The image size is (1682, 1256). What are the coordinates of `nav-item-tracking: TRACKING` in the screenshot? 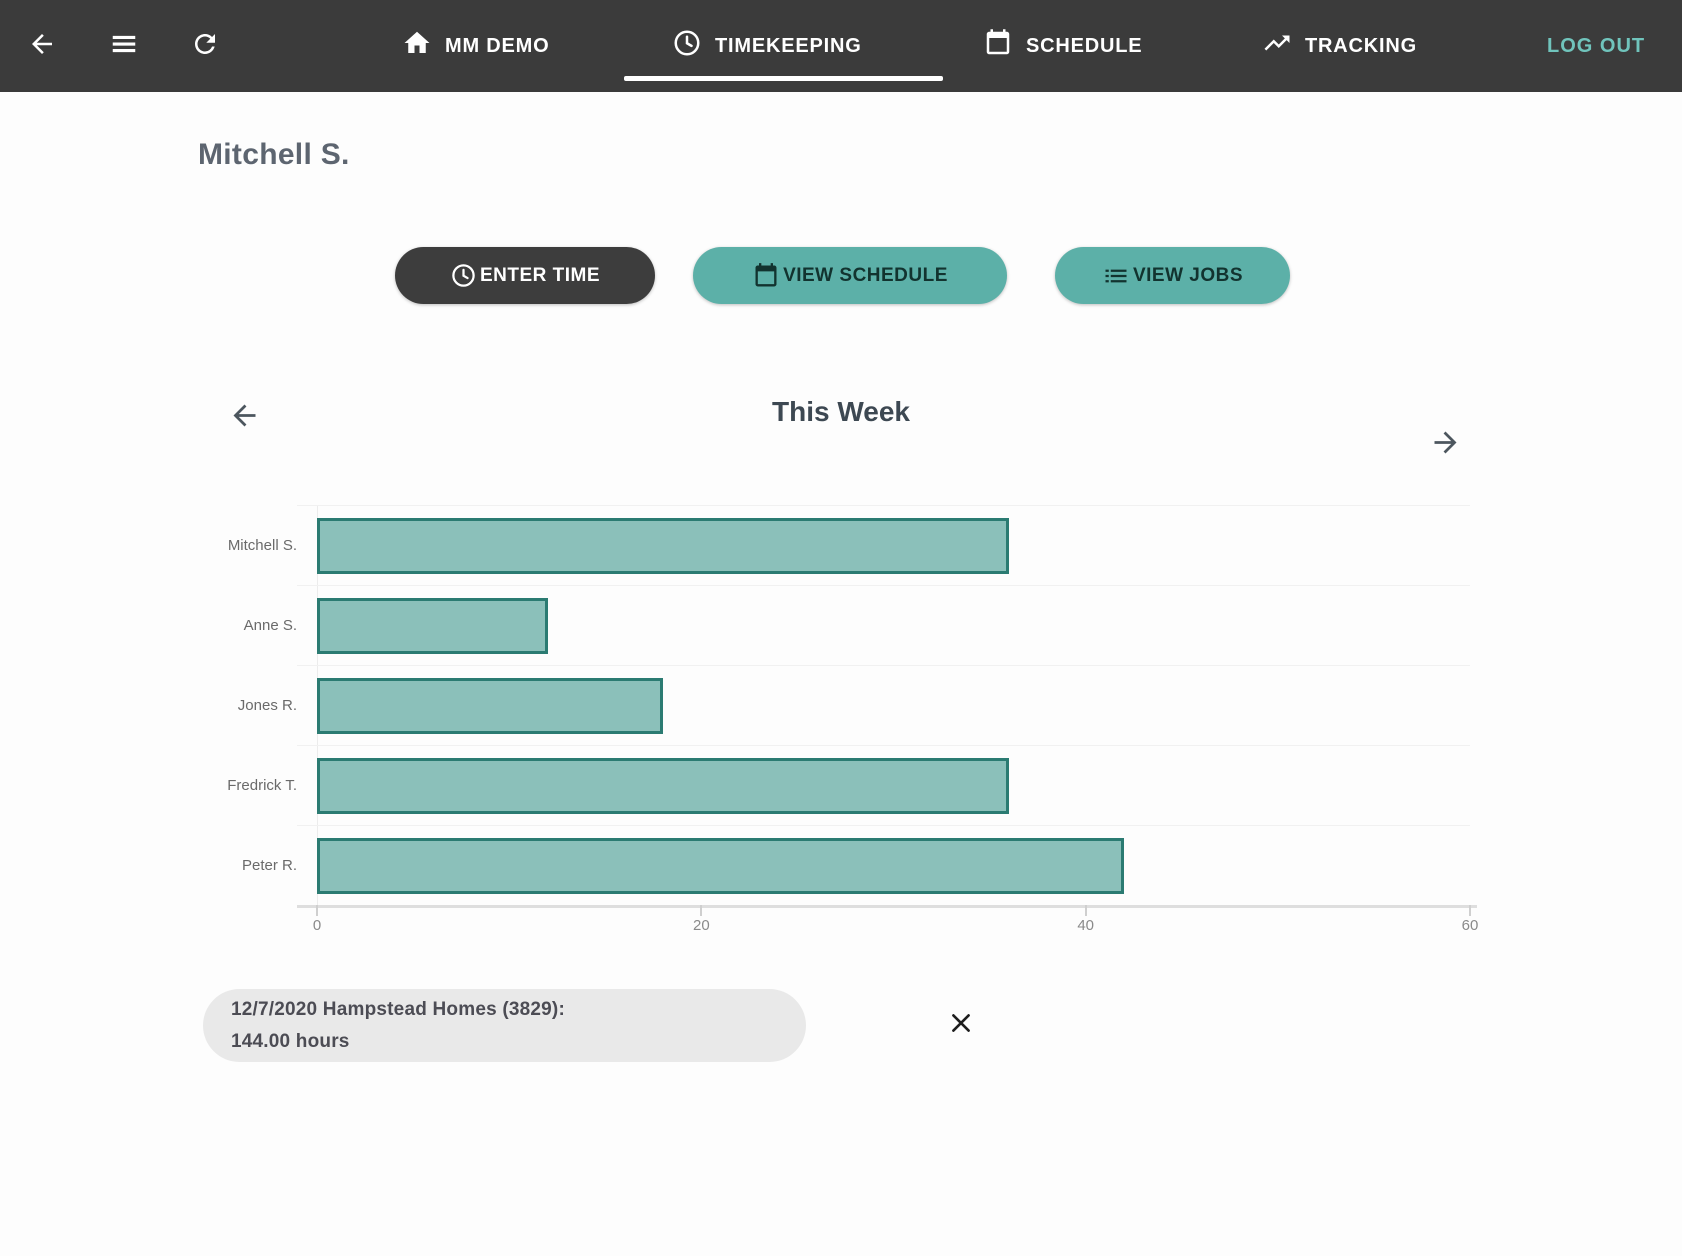 It's located at (1339, 46).